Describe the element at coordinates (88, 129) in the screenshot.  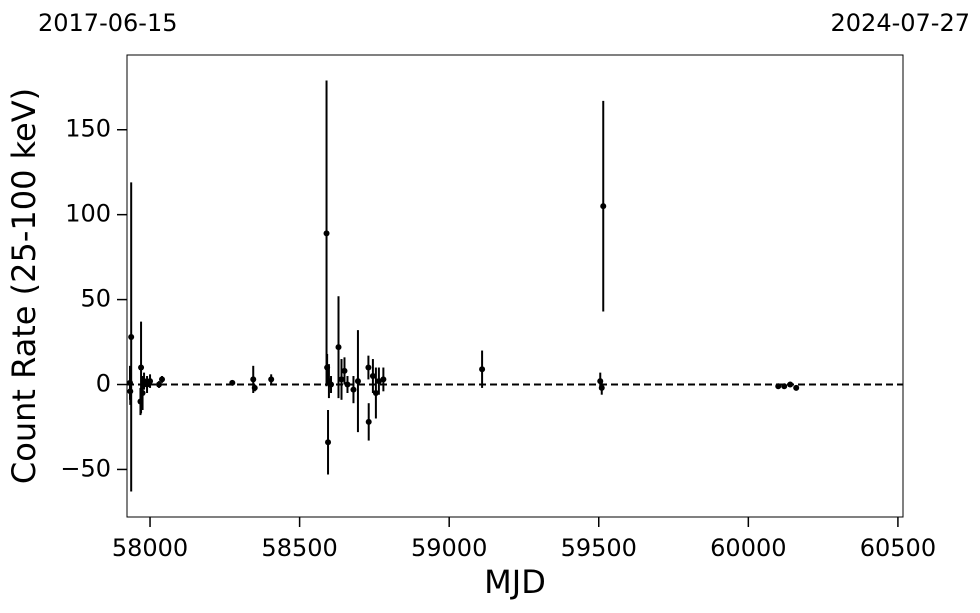
I see `y-tick-label: 150` at that location.